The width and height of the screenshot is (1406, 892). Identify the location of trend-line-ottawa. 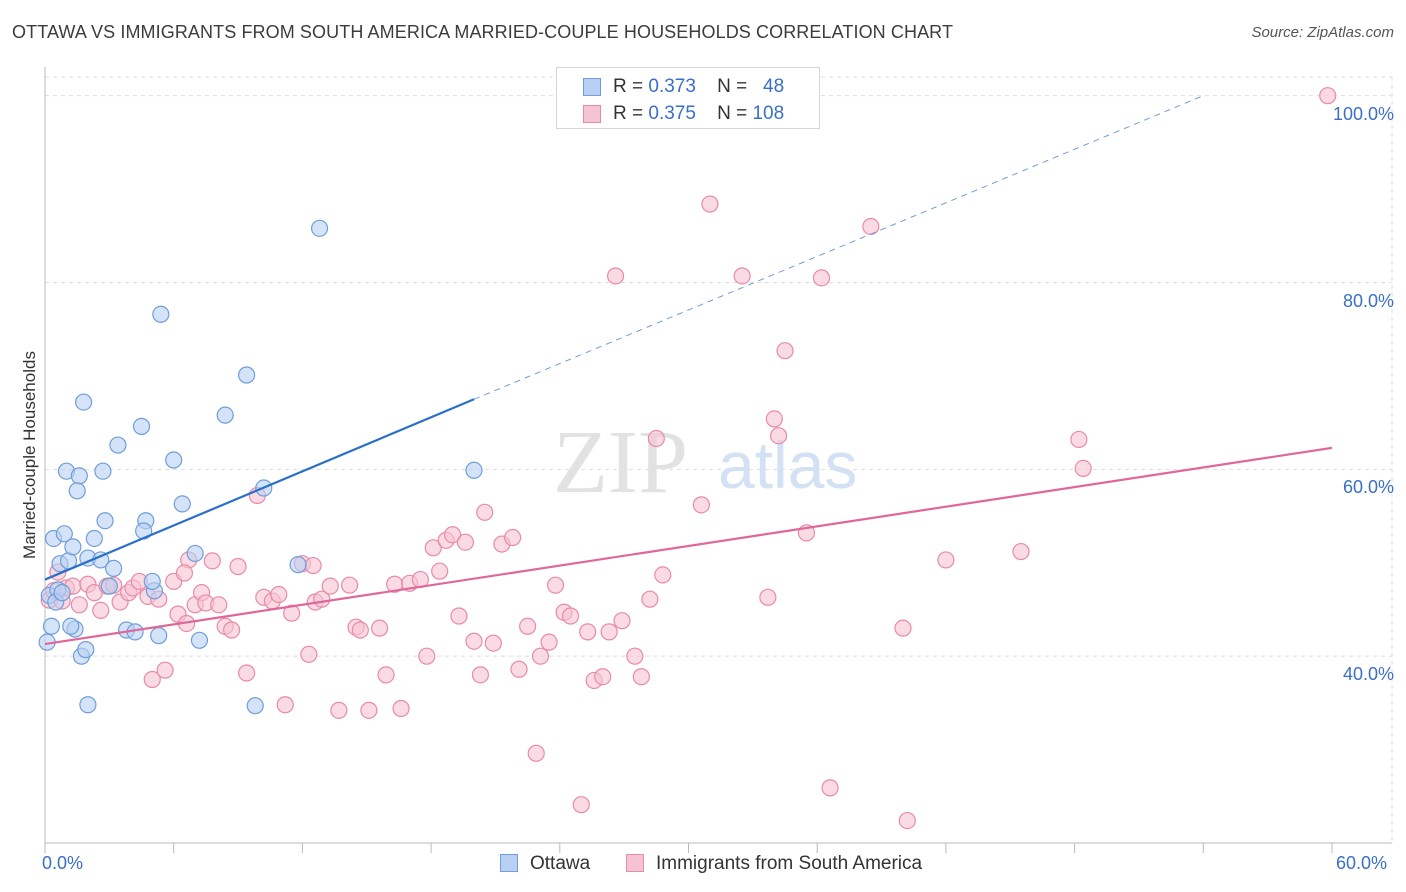
(259, 489).